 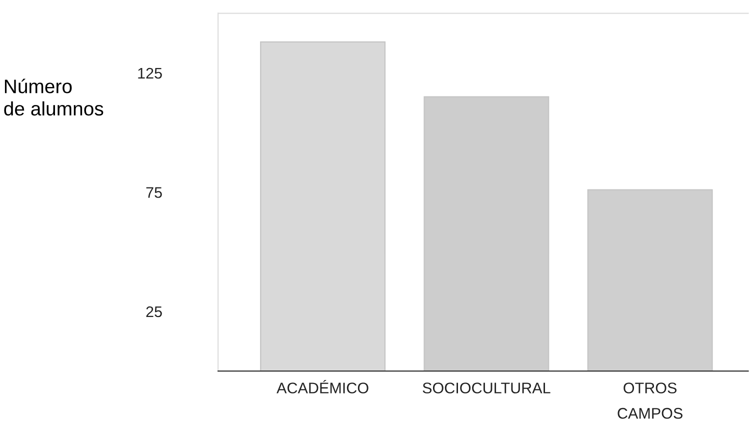 I want to click on x-tick-label: ACADÉMICO, so click(x=322, y=387).